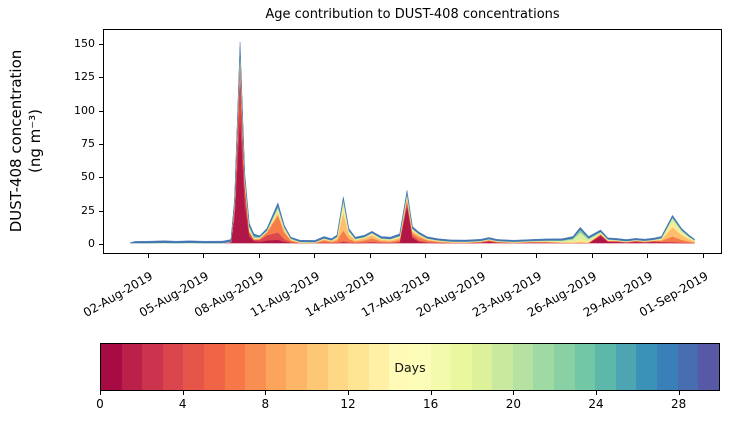  What do you see at coordinates (84, 110) in the screenshot?
I see `y-tick-label: 100` at bounding box center [84, 110].